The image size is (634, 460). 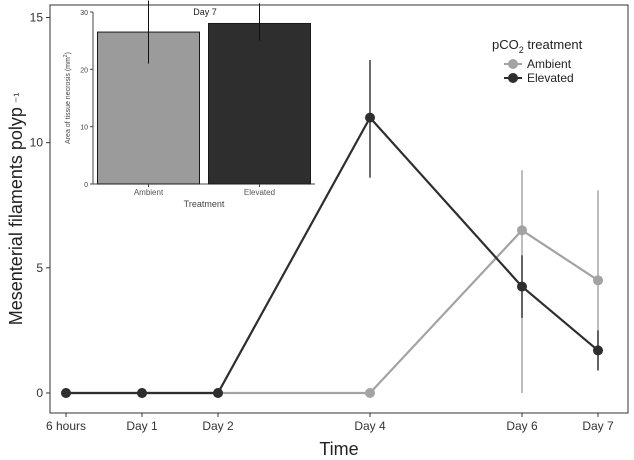 I want to click on y-tick-label: 10, so click(x=37, y=143).